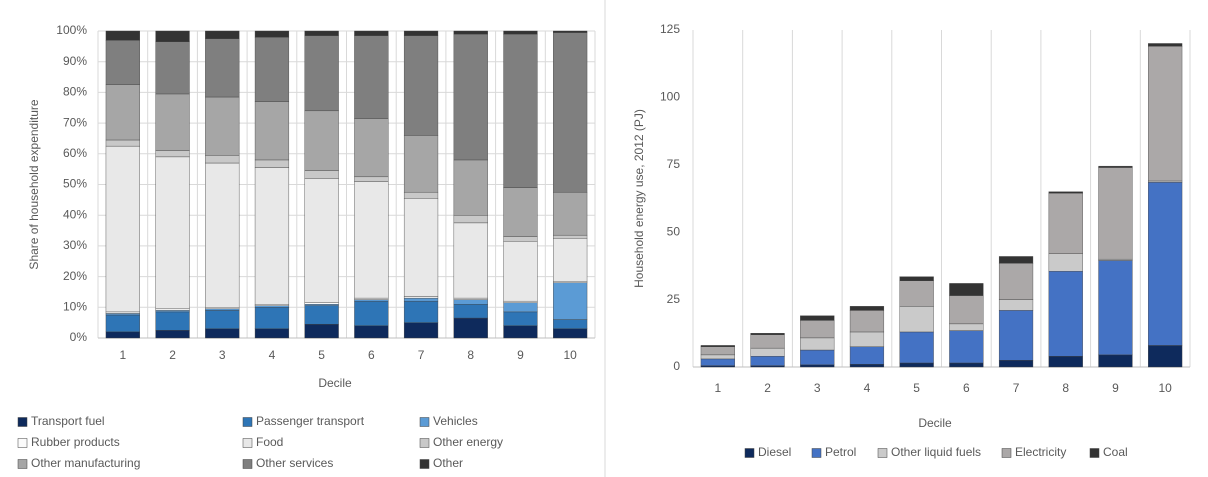 This screenshot has height=477, width=1208. I want to click on y-tick-label: 50%, so click(75, 184).